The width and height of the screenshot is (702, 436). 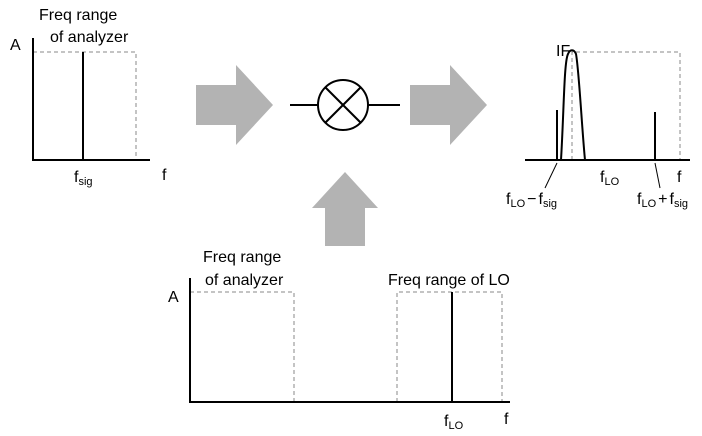 I want to click on input-spectrum: Freq range of analyzer A fsig f, so click(x=88, y=97).